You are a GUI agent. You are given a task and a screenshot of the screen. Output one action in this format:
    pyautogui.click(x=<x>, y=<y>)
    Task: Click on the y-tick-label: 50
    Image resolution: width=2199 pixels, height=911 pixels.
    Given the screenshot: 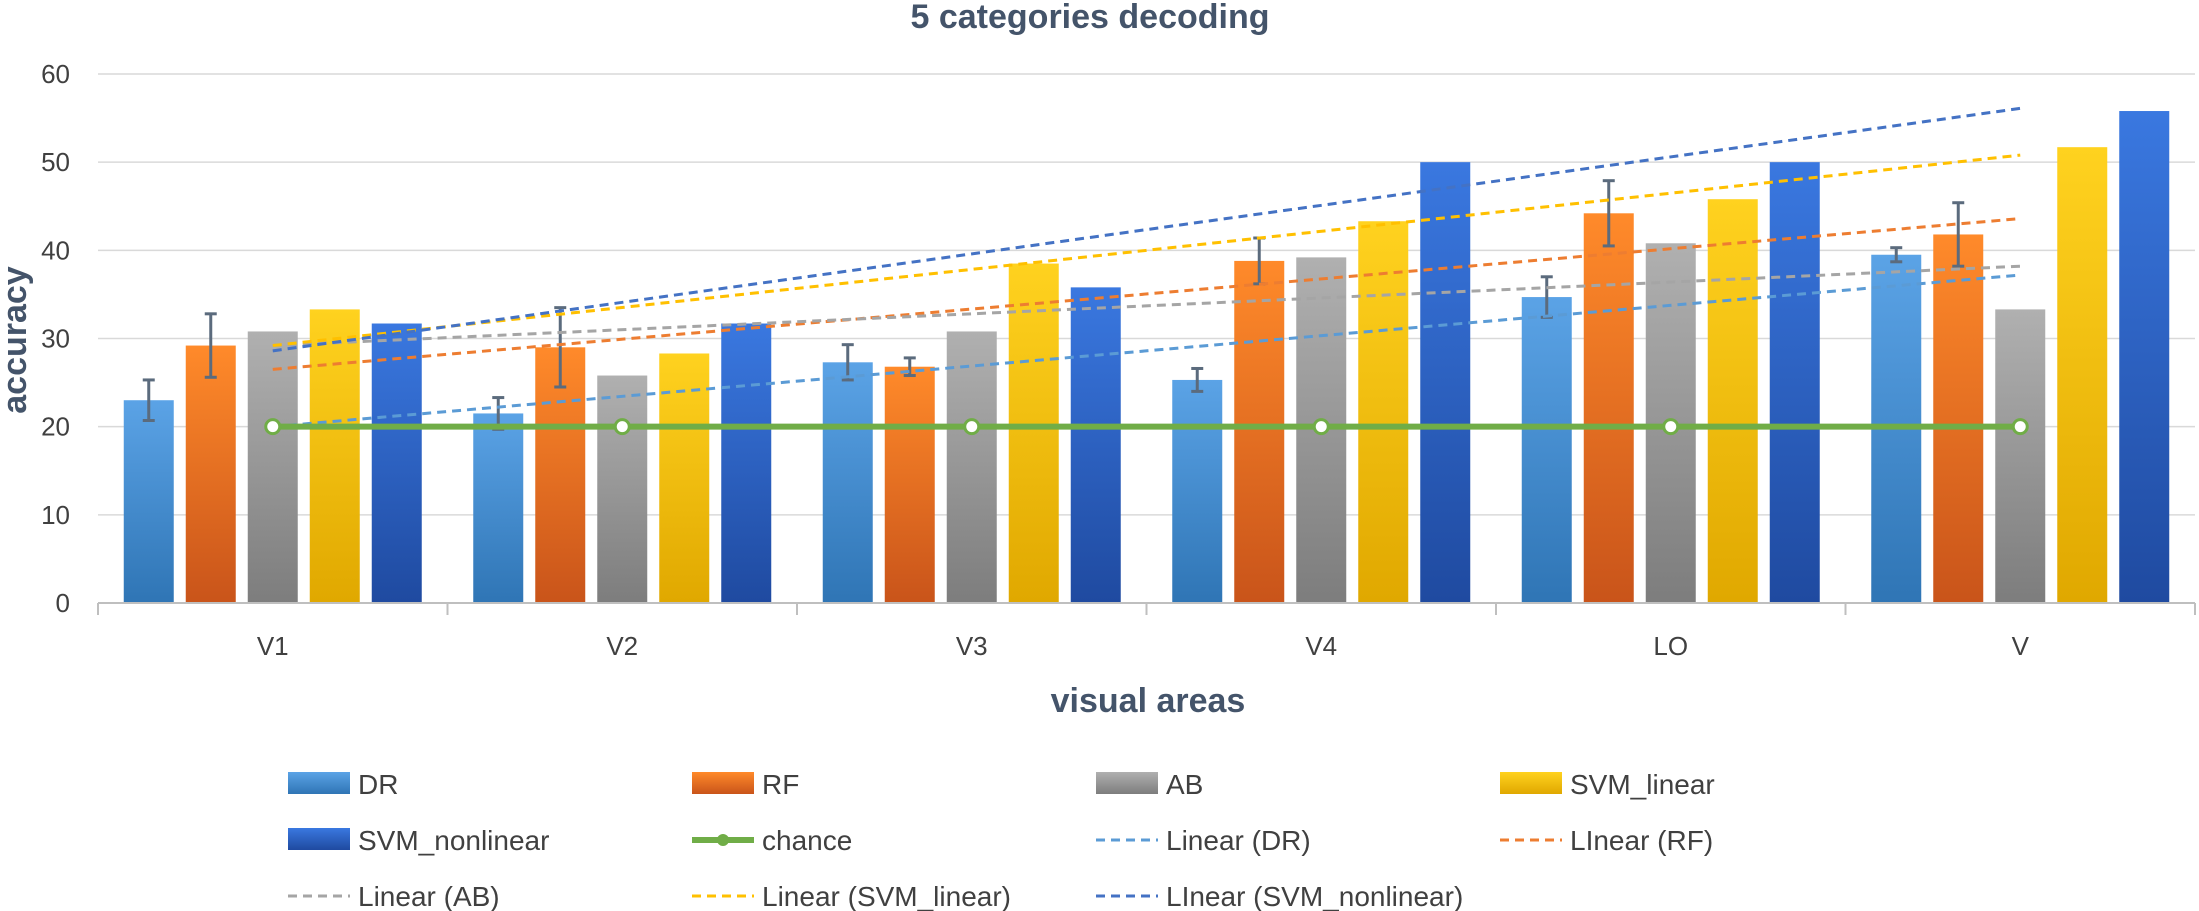 What is the action you would take?
    pyautogui.click(x=55, y=162)
    